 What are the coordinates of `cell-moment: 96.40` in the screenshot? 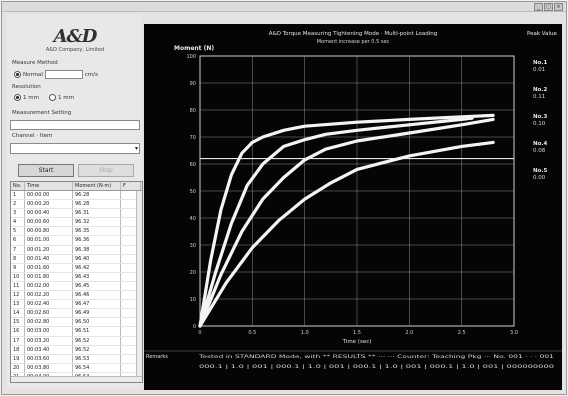 It's located at (97, 258).